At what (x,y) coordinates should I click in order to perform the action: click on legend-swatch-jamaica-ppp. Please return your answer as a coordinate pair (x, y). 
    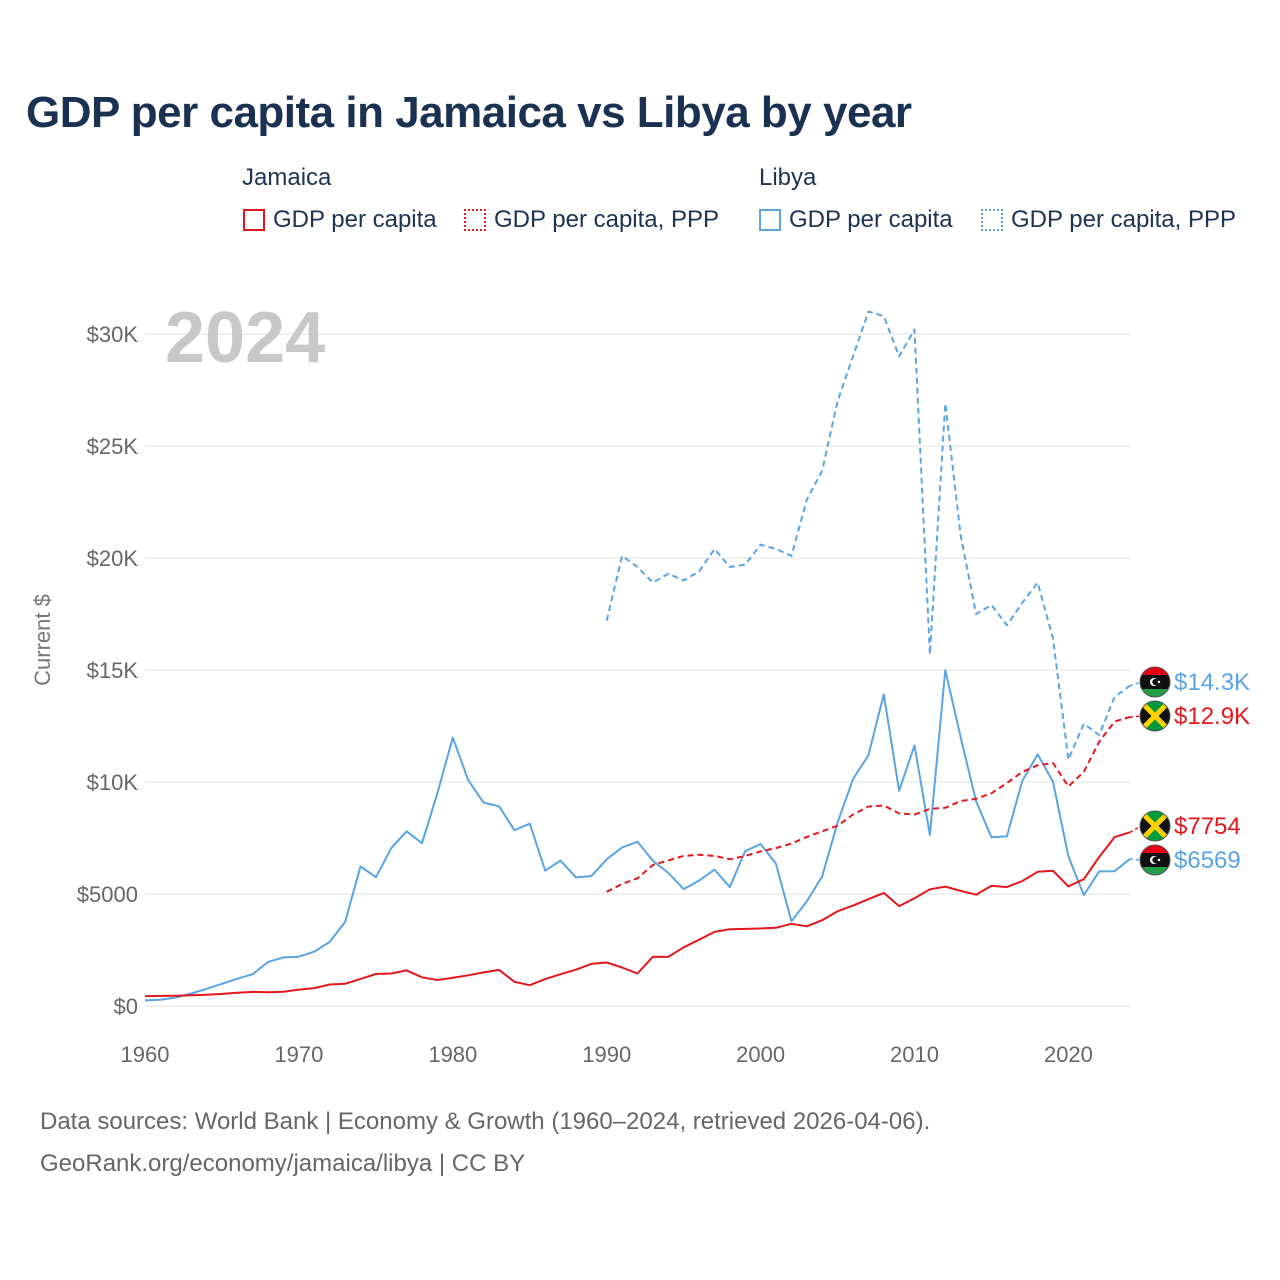
    Looking at the image, I should click on (475, 220).